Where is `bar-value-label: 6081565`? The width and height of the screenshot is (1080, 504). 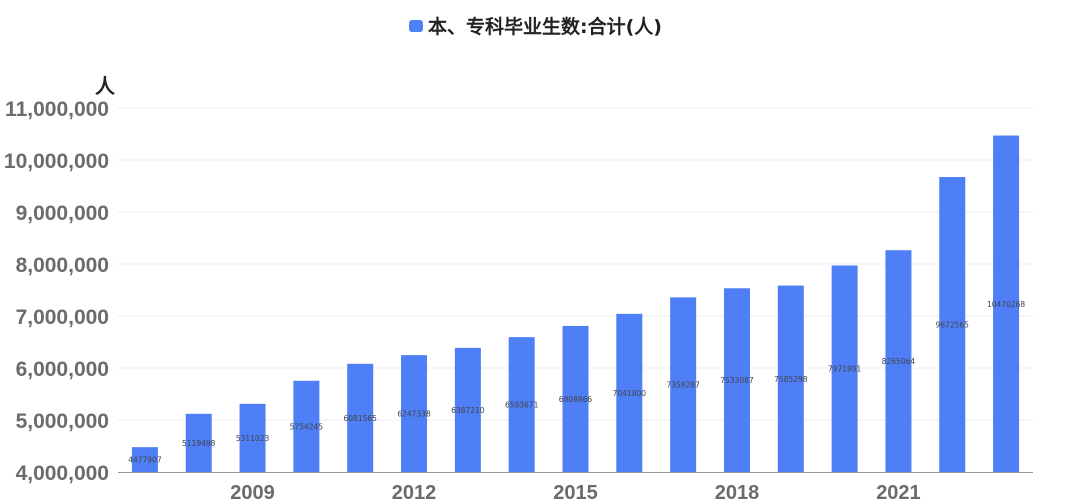 bar-value-label: 6081565 is located at coordinates (361, 418).